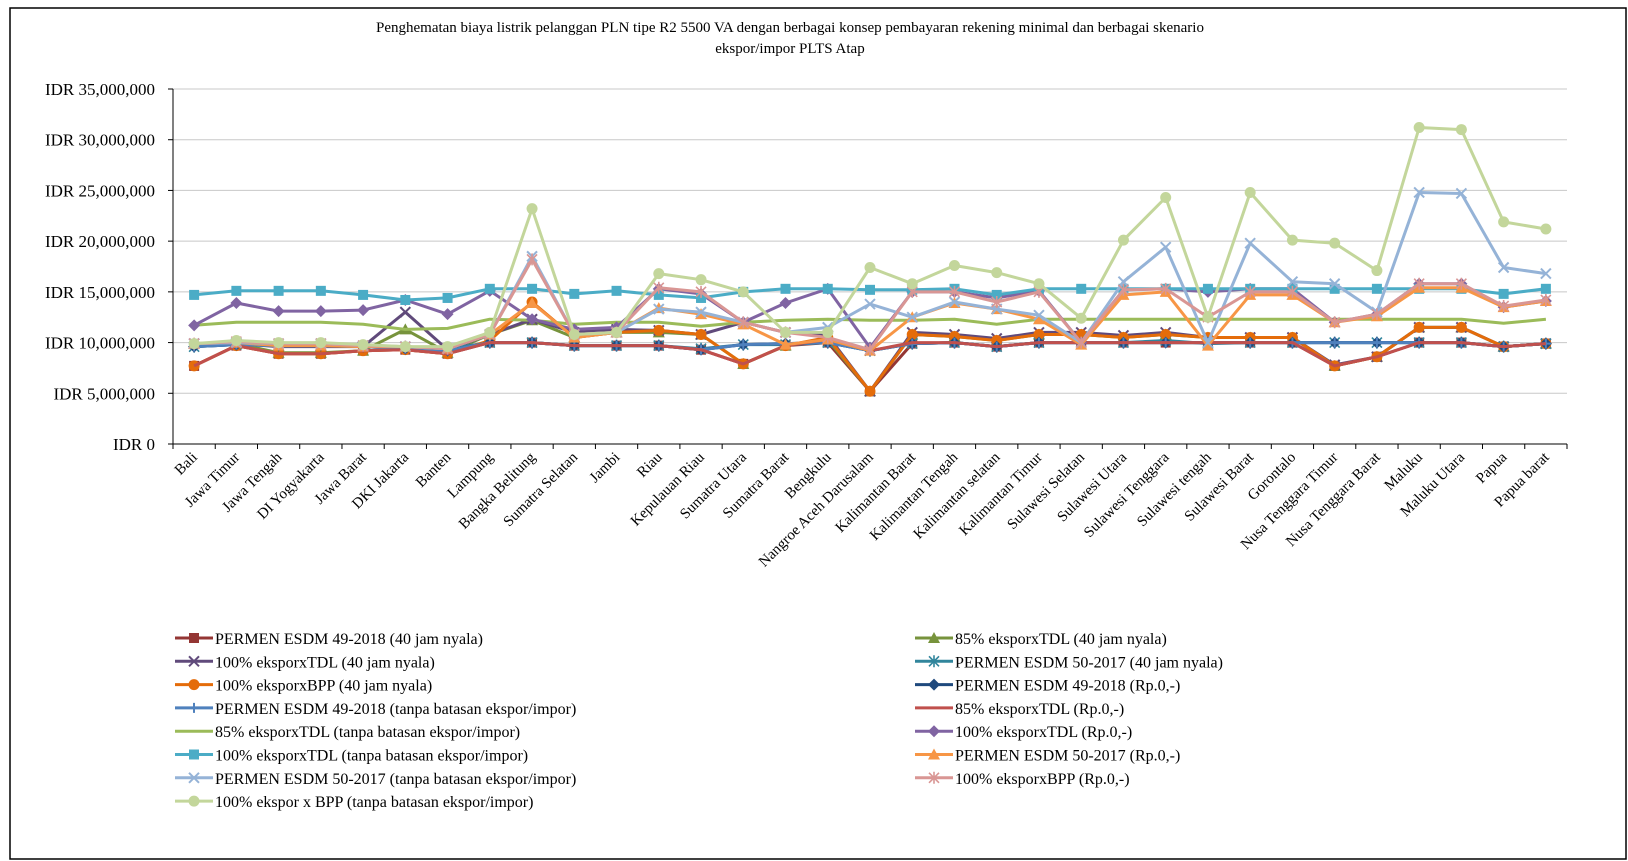 The height and width of the screenshot is (861, 1628). What do you see at coordinates (1089, 662) in the screenshot?
I see `legend-label: PERMEN ESDM 50-2017 (40 jam nyala)` at bounding box center [1089, 662].